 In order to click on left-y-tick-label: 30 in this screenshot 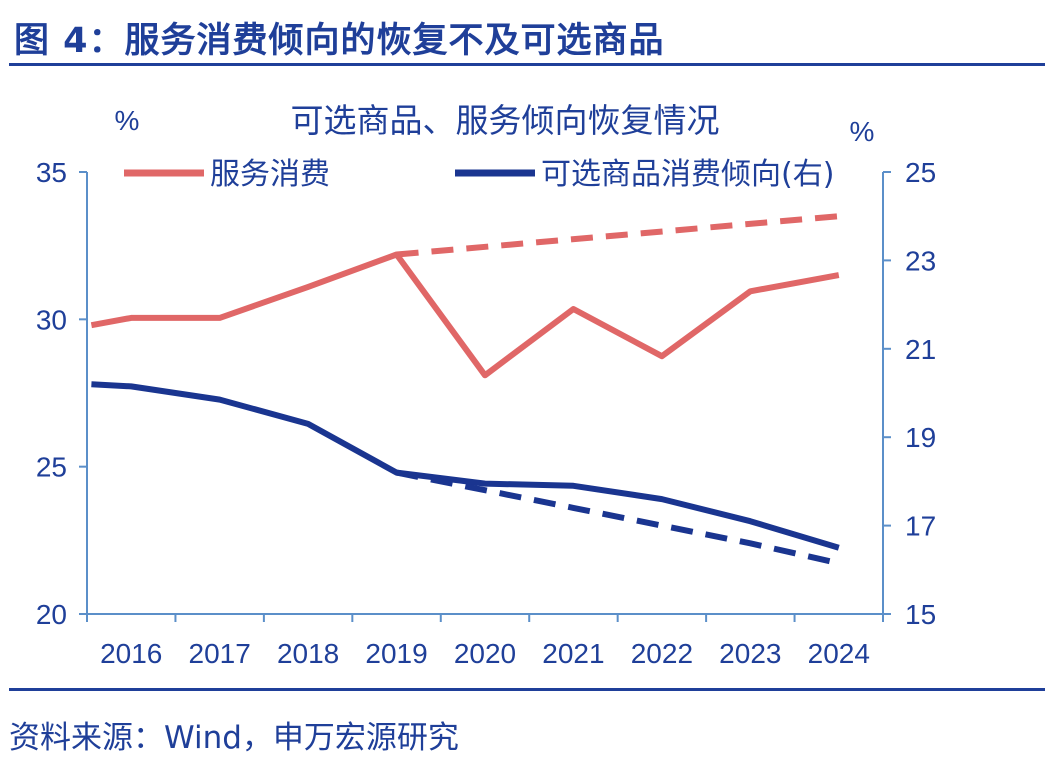, I will do `click(51, 319)`.